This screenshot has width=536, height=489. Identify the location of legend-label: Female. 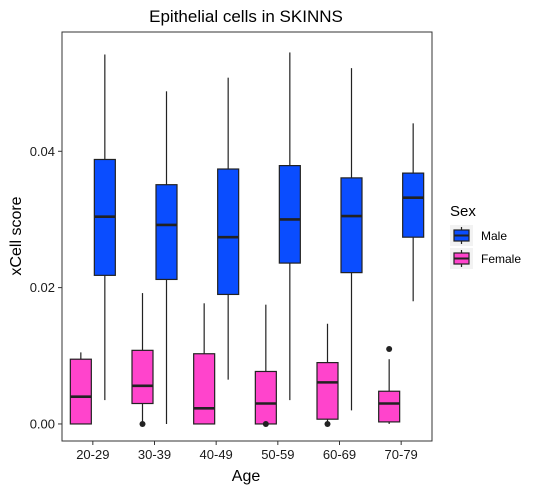
(501, 259).